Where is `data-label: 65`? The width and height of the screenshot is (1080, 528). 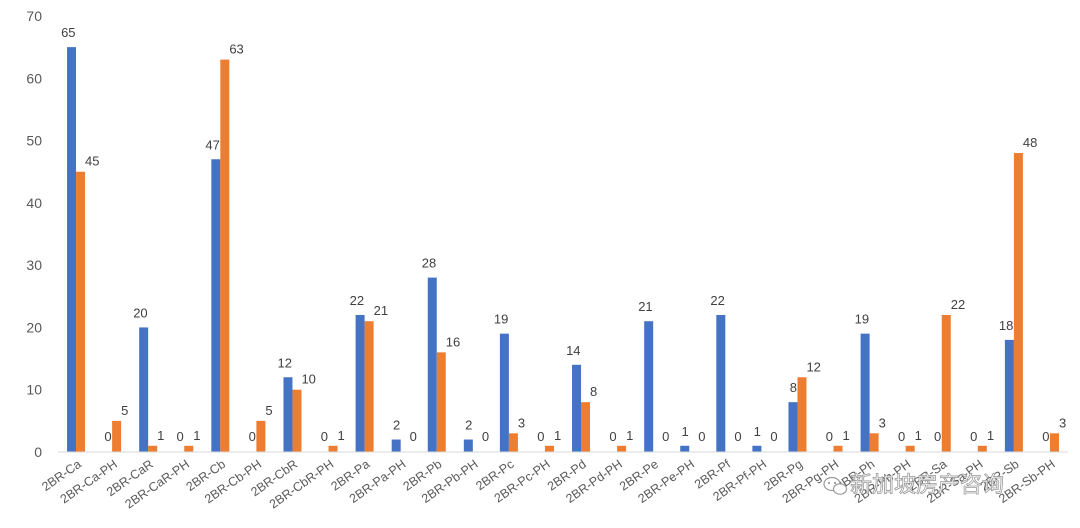
data-label: 65 is located at coordinates (68, 32).